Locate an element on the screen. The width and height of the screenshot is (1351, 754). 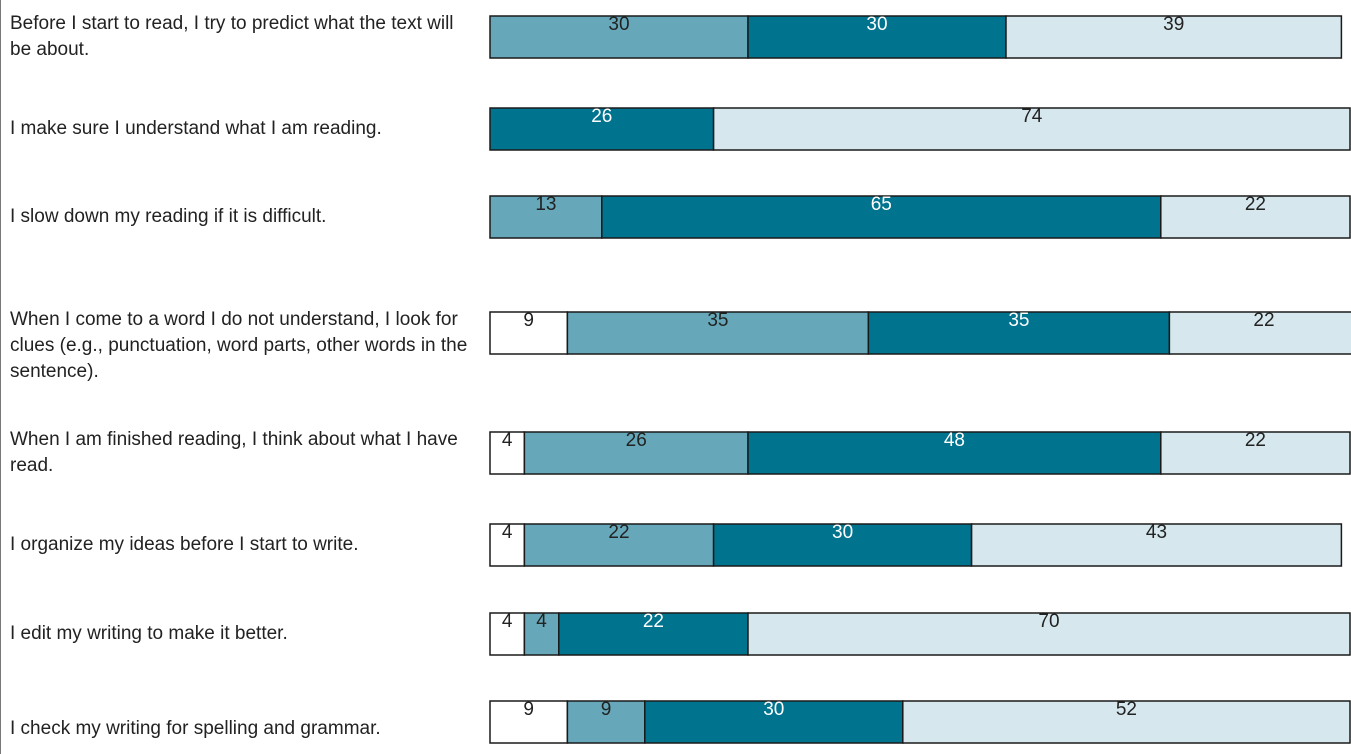
bar-row: 30 30 39 is located at coordinates (916, 36).